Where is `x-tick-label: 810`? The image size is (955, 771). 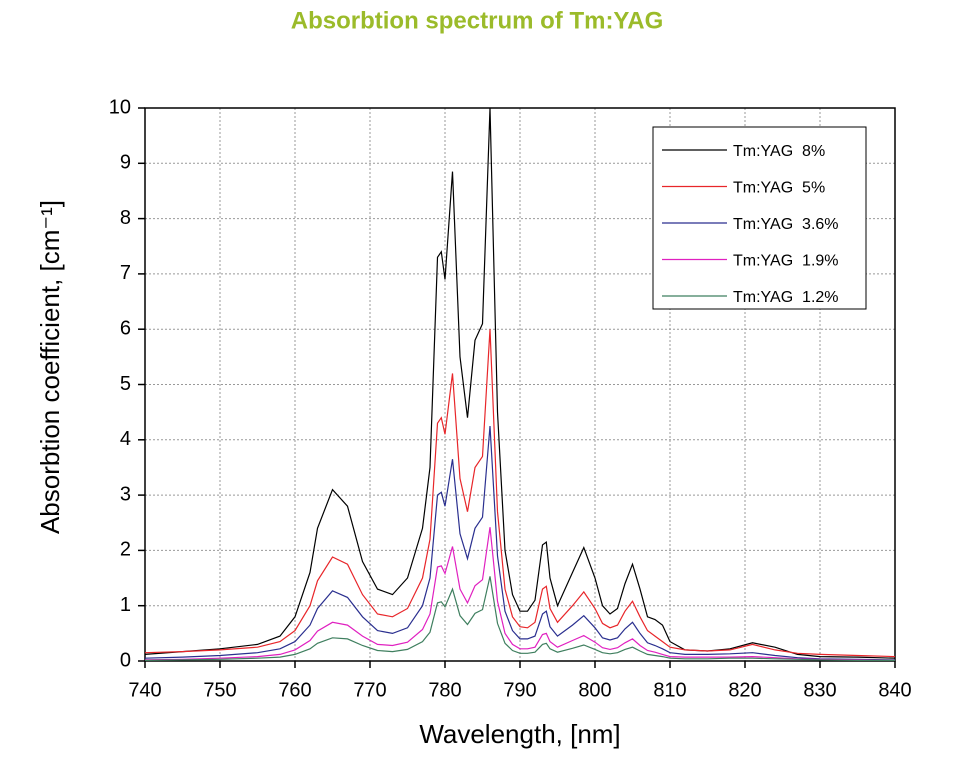
x-tick-label: 810 is located at coordinates (669, 690).